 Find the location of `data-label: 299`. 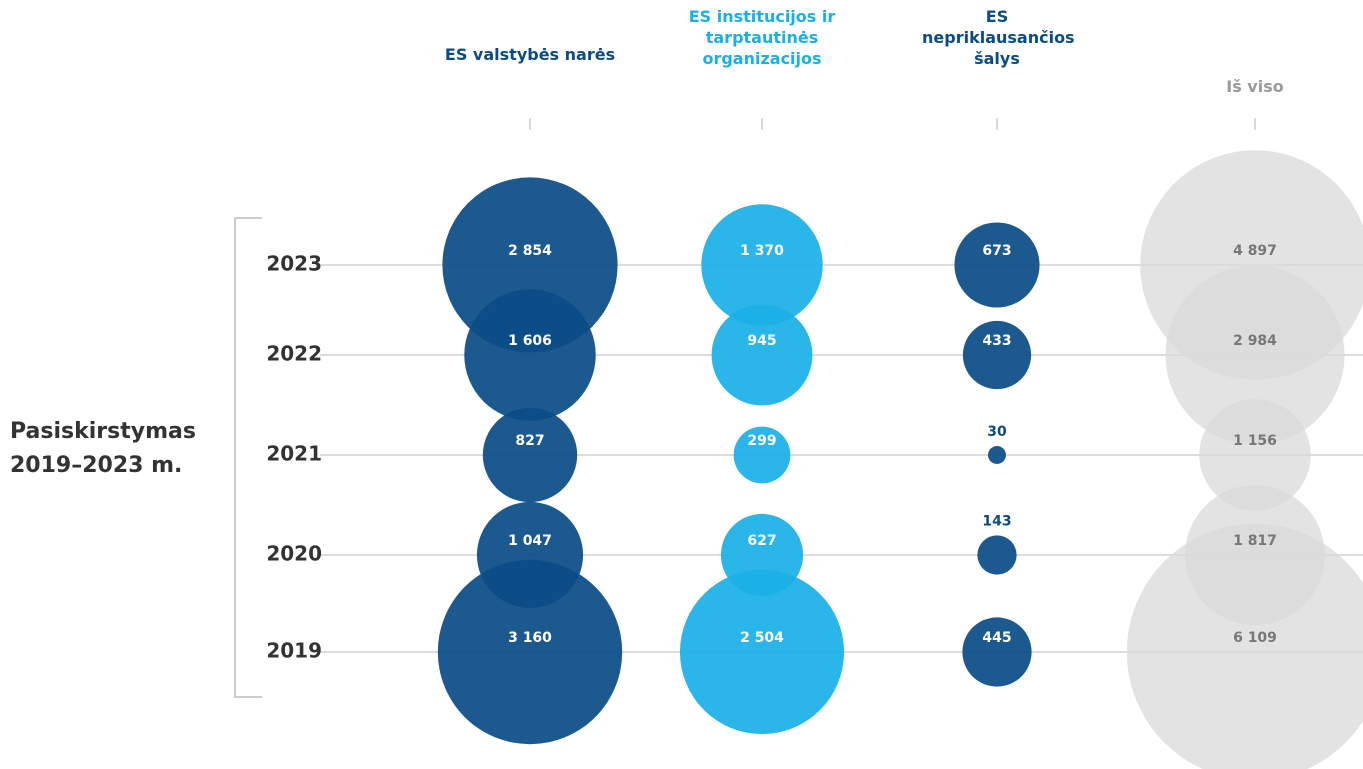

data-label: 299 is located at coordinates (761, 441).